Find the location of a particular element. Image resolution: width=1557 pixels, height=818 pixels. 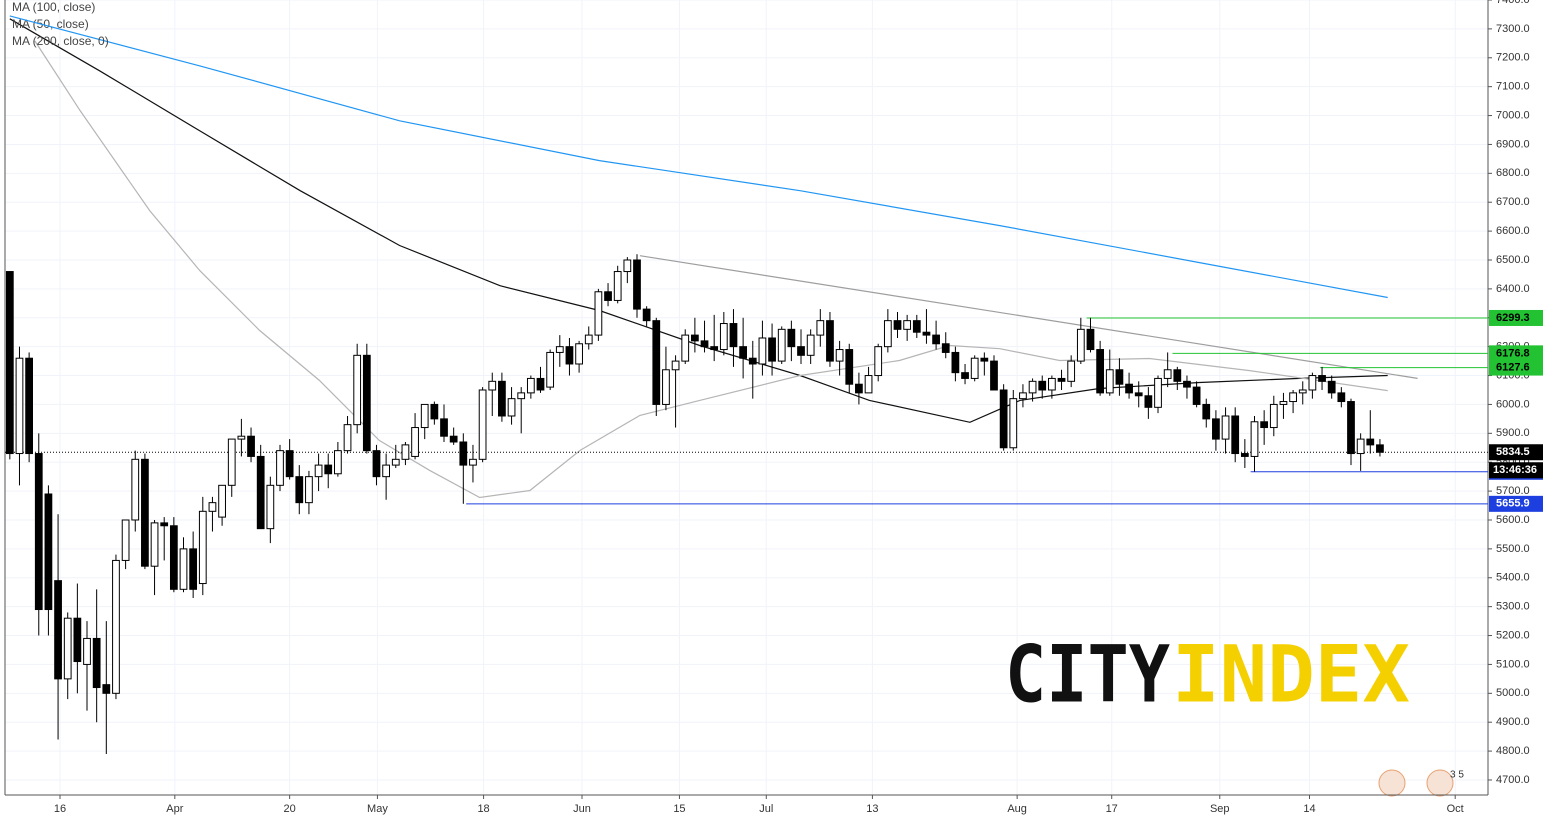

y-tick-label: 5100.0 is located at coordinates (1513, 664).